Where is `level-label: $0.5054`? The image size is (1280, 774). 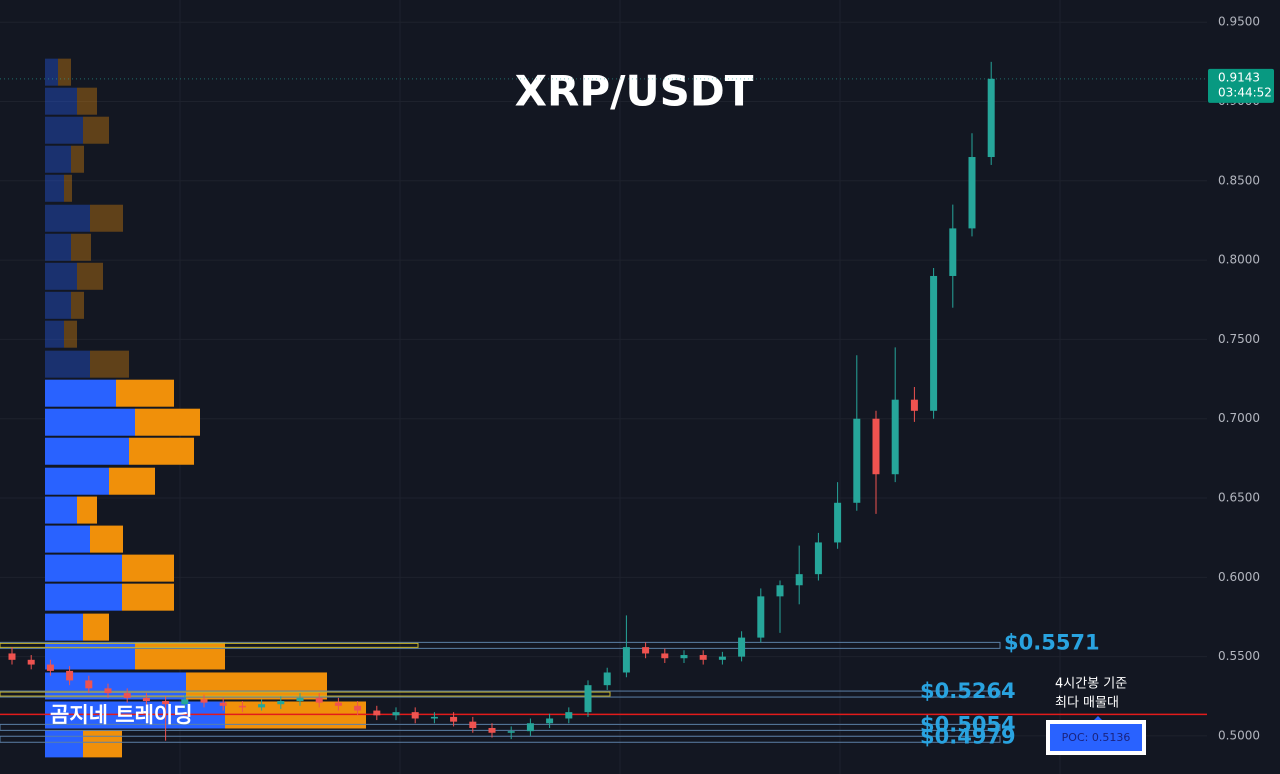
level-label: $0.5054 is located at coordinates (968, 724).